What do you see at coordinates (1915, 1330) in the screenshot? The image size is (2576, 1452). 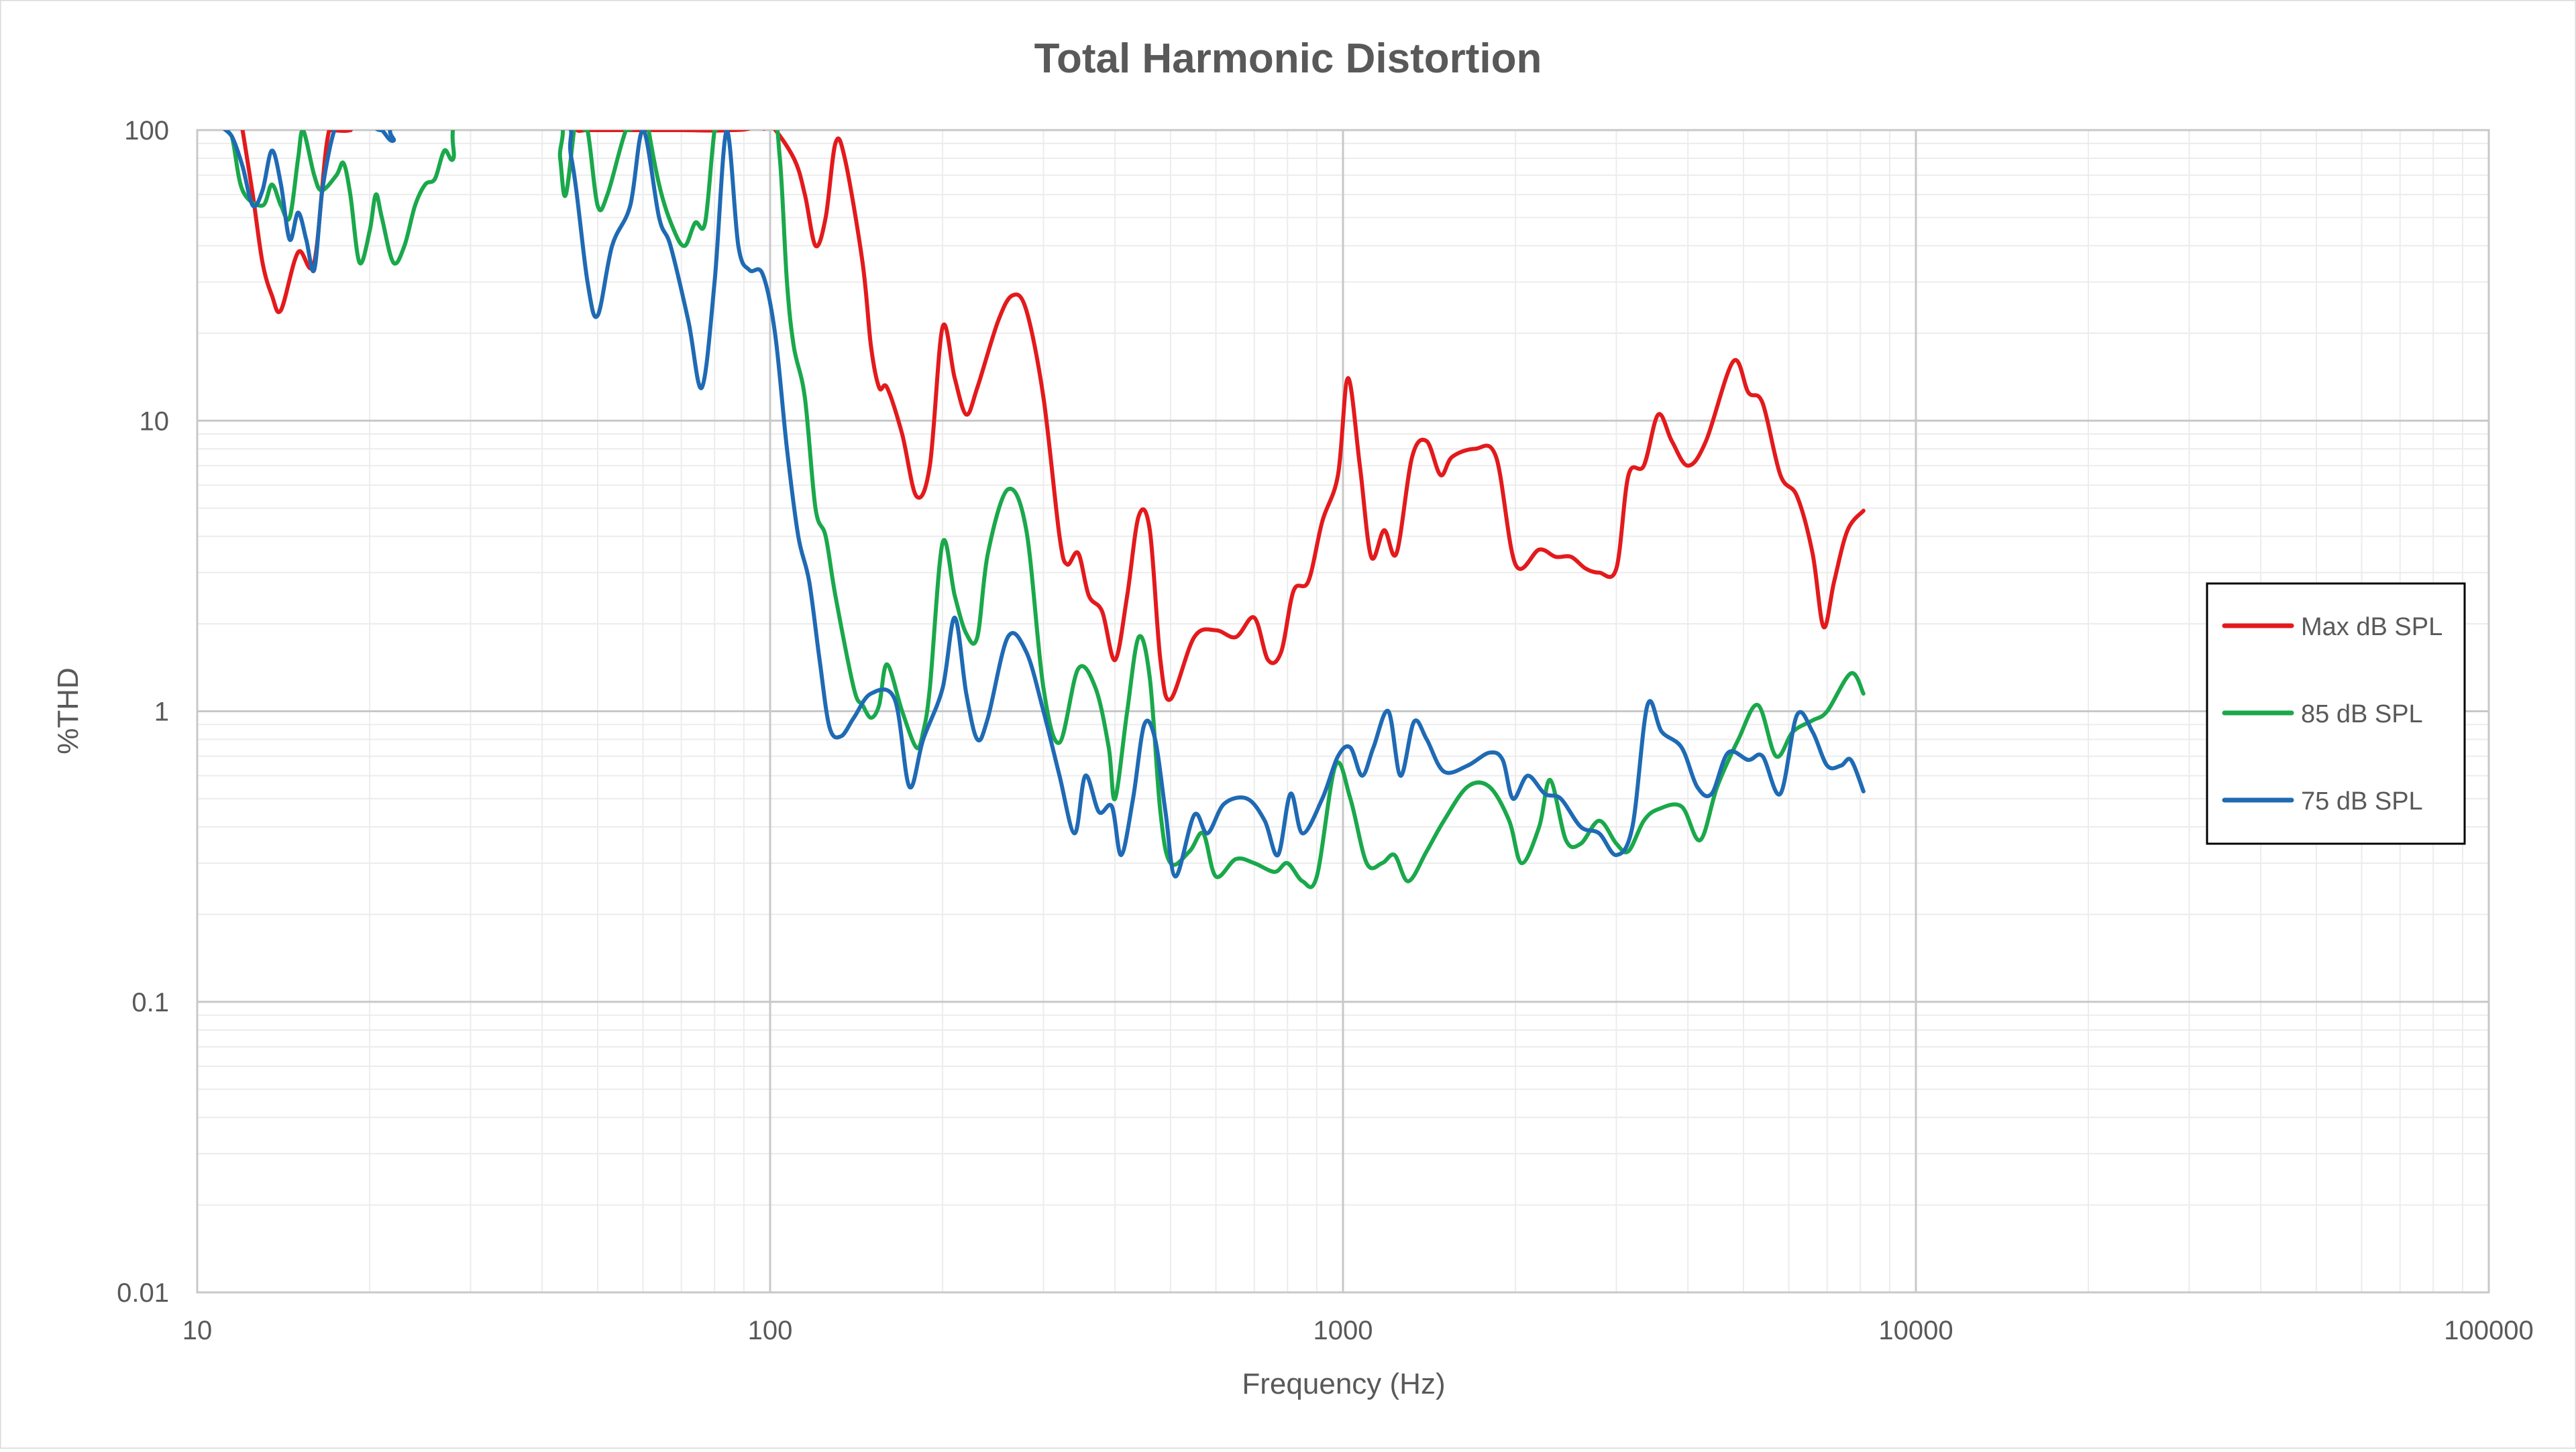 I see `x-tick-label: 10000` at bounding box center [1915, 1330].